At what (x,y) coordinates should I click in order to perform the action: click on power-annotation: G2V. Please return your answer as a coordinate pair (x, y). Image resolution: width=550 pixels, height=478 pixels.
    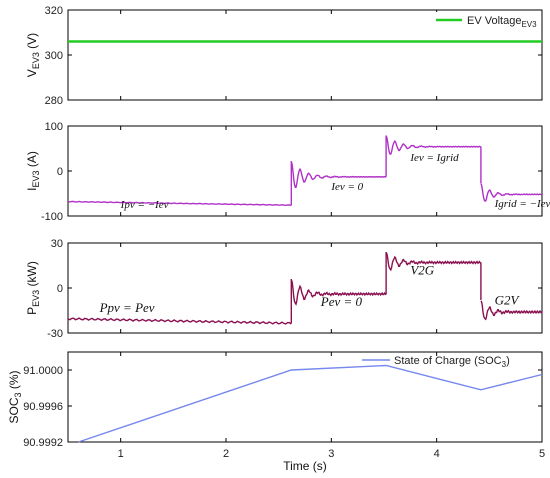
    Looking at the image, I should click on (508, 300).